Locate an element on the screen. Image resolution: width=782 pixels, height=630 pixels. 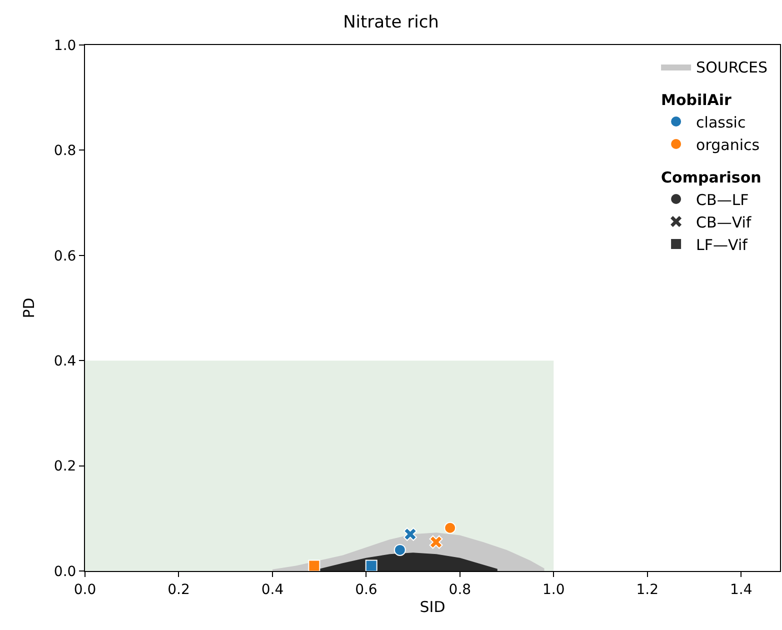
x-tick-label: 0.8 is located at coordinates (460, 590).